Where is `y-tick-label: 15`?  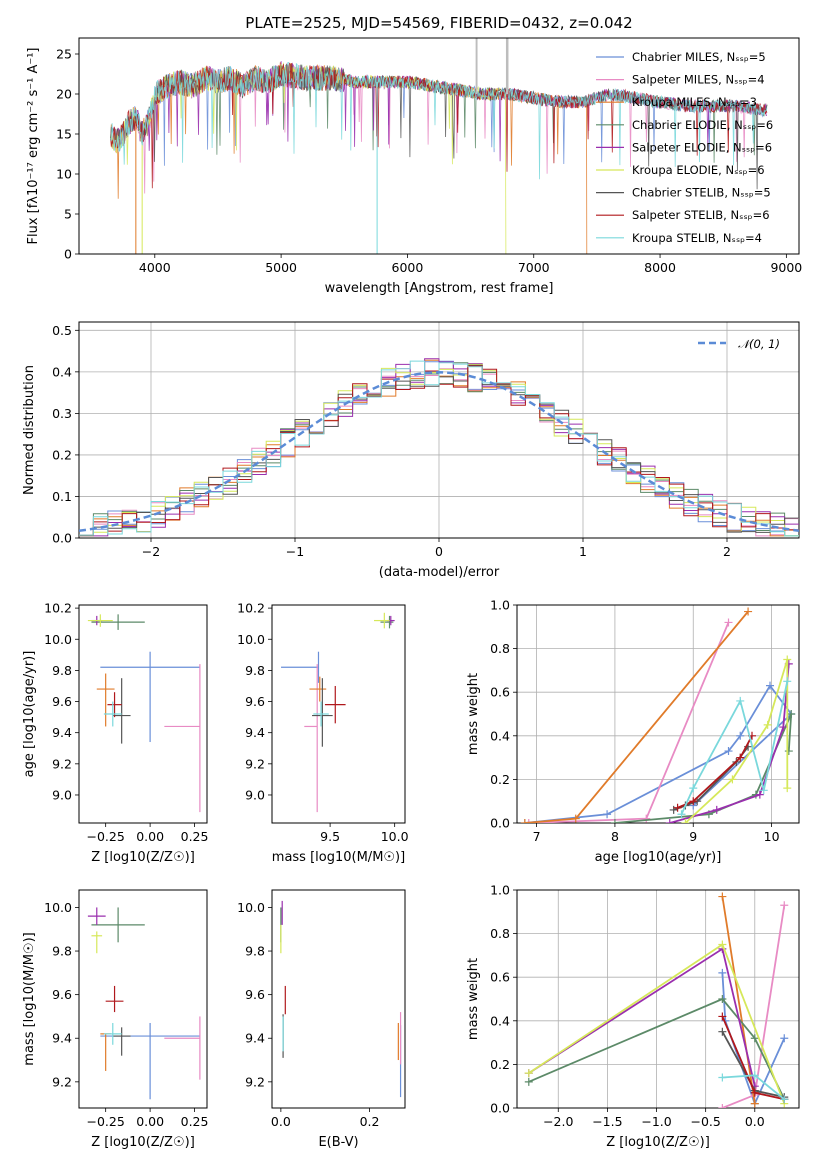 y-tick-label: 15 is located at coordinates (64, 134).